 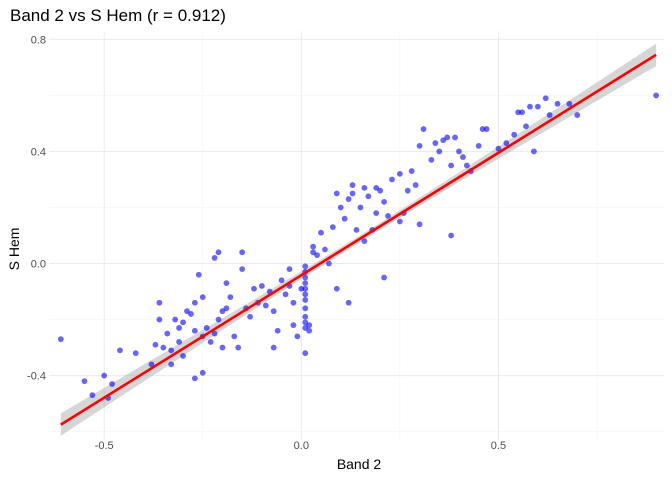 What do you see at coordinates (118, 15) in the screenshot?
I see `chart-title: Band 2 vs S Hem (r = 0.912)` at bounding box center [118, 15].